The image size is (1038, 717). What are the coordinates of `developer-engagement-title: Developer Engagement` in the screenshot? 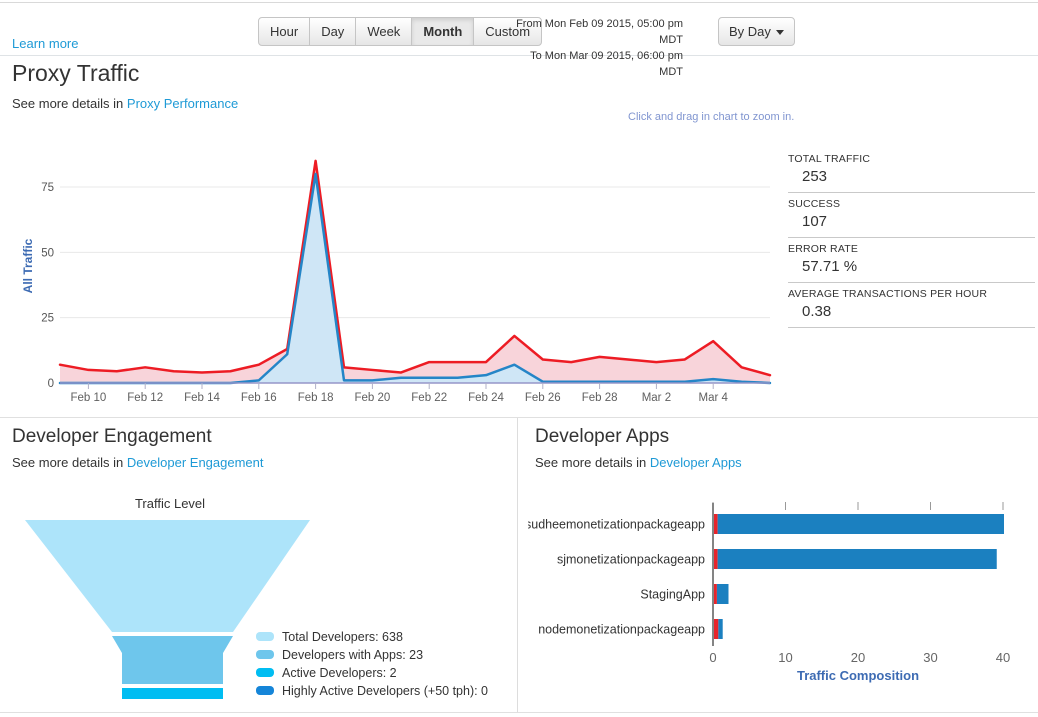 It's located at (112, 436).